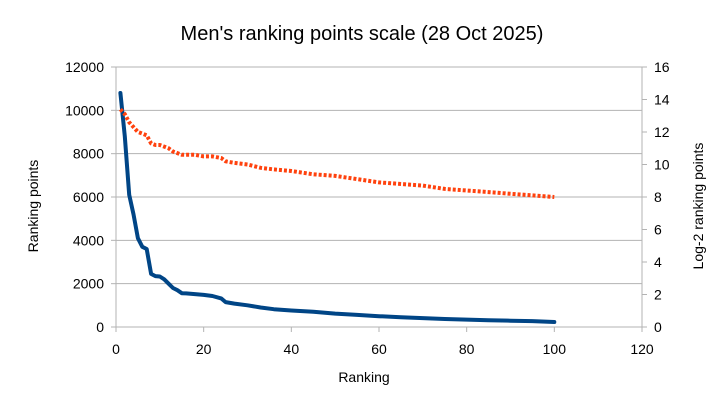  I want to click on x-tick-label-1: 20, so click(204, 349).